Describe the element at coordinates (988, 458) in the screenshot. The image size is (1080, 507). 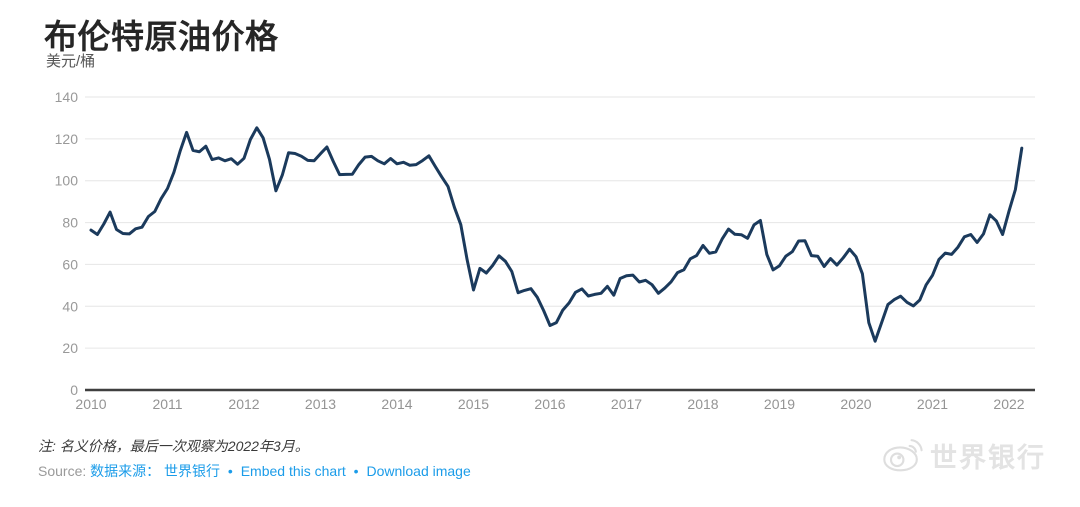
I see `watermark-text: 世界银行` at that location.